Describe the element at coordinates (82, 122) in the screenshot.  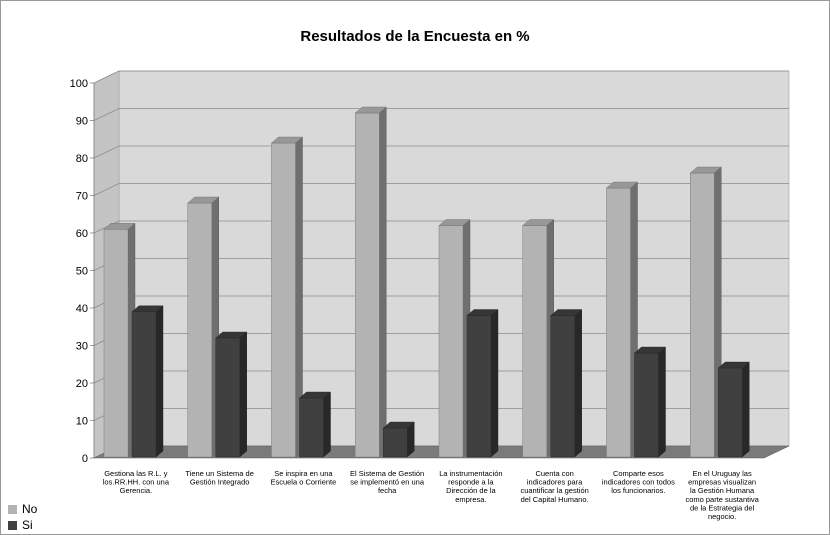
I see `y-tick-label: 90` at that location.